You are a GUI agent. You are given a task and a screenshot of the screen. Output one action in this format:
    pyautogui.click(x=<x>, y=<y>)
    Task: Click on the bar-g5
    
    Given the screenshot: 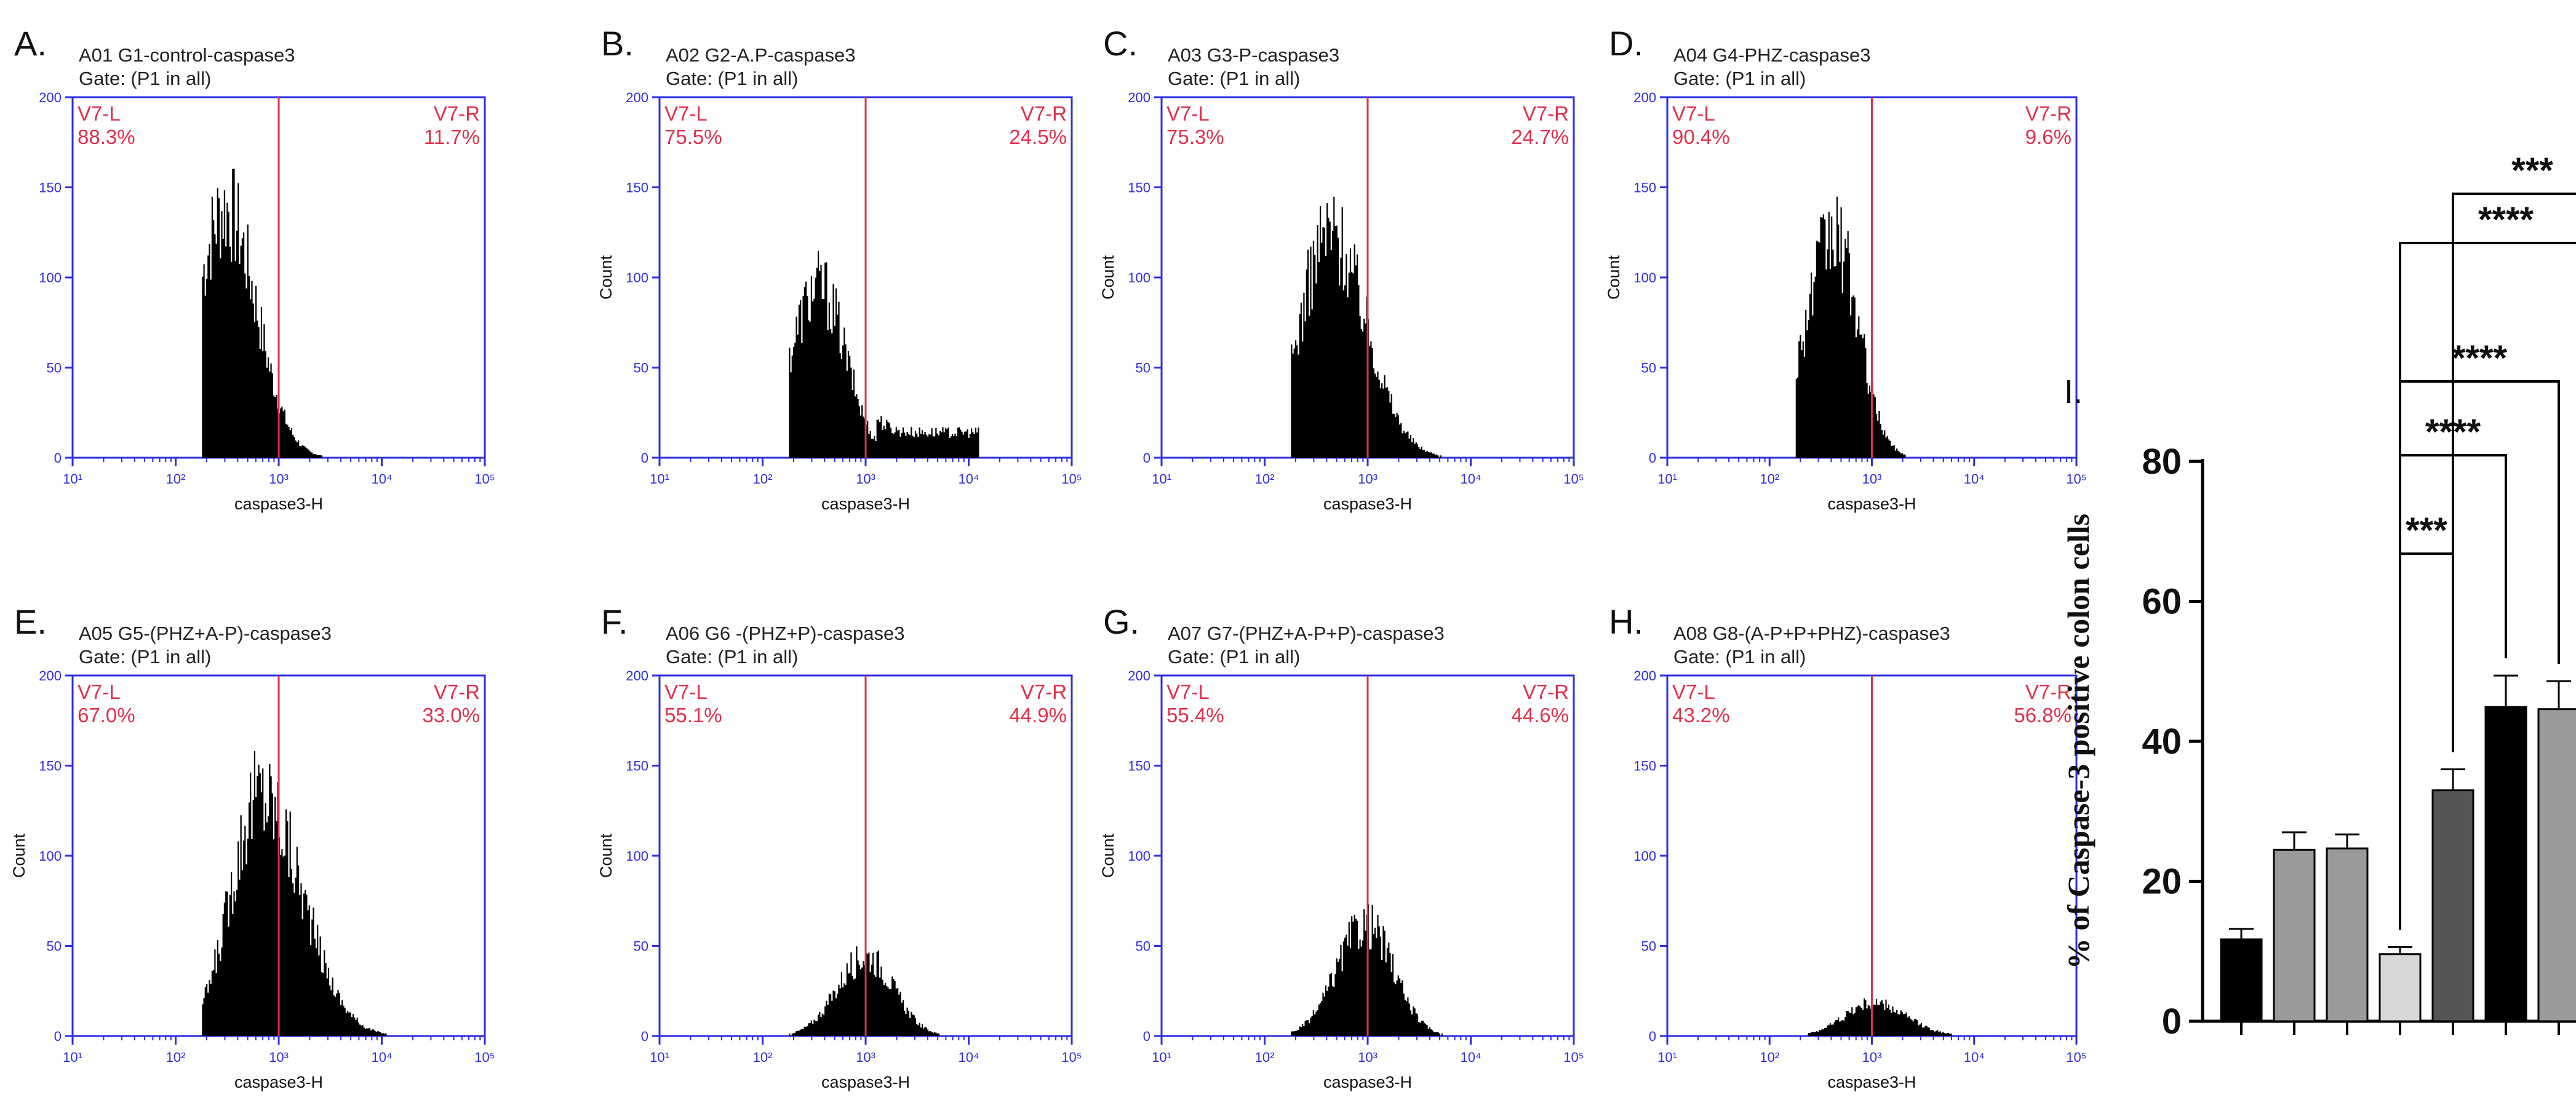 What is the action you would take?
    pyautogui.click(x=2452, y=906)
    